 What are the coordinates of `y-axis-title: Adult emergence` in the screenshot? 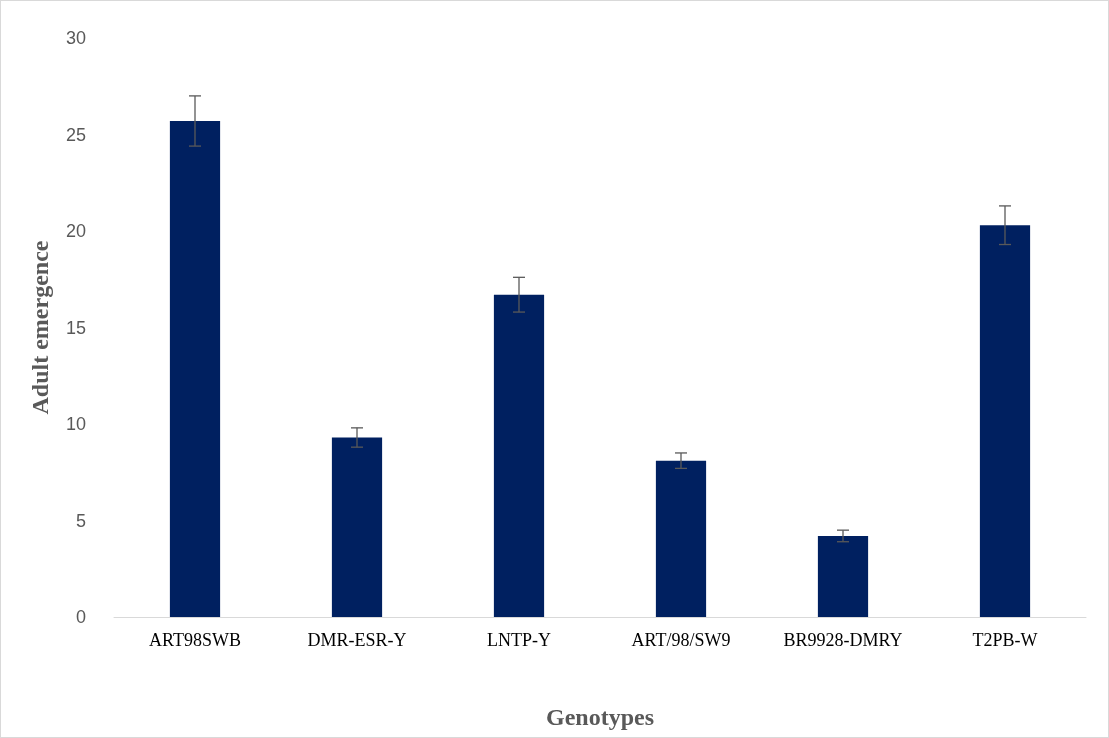 It's located at (40, 327).